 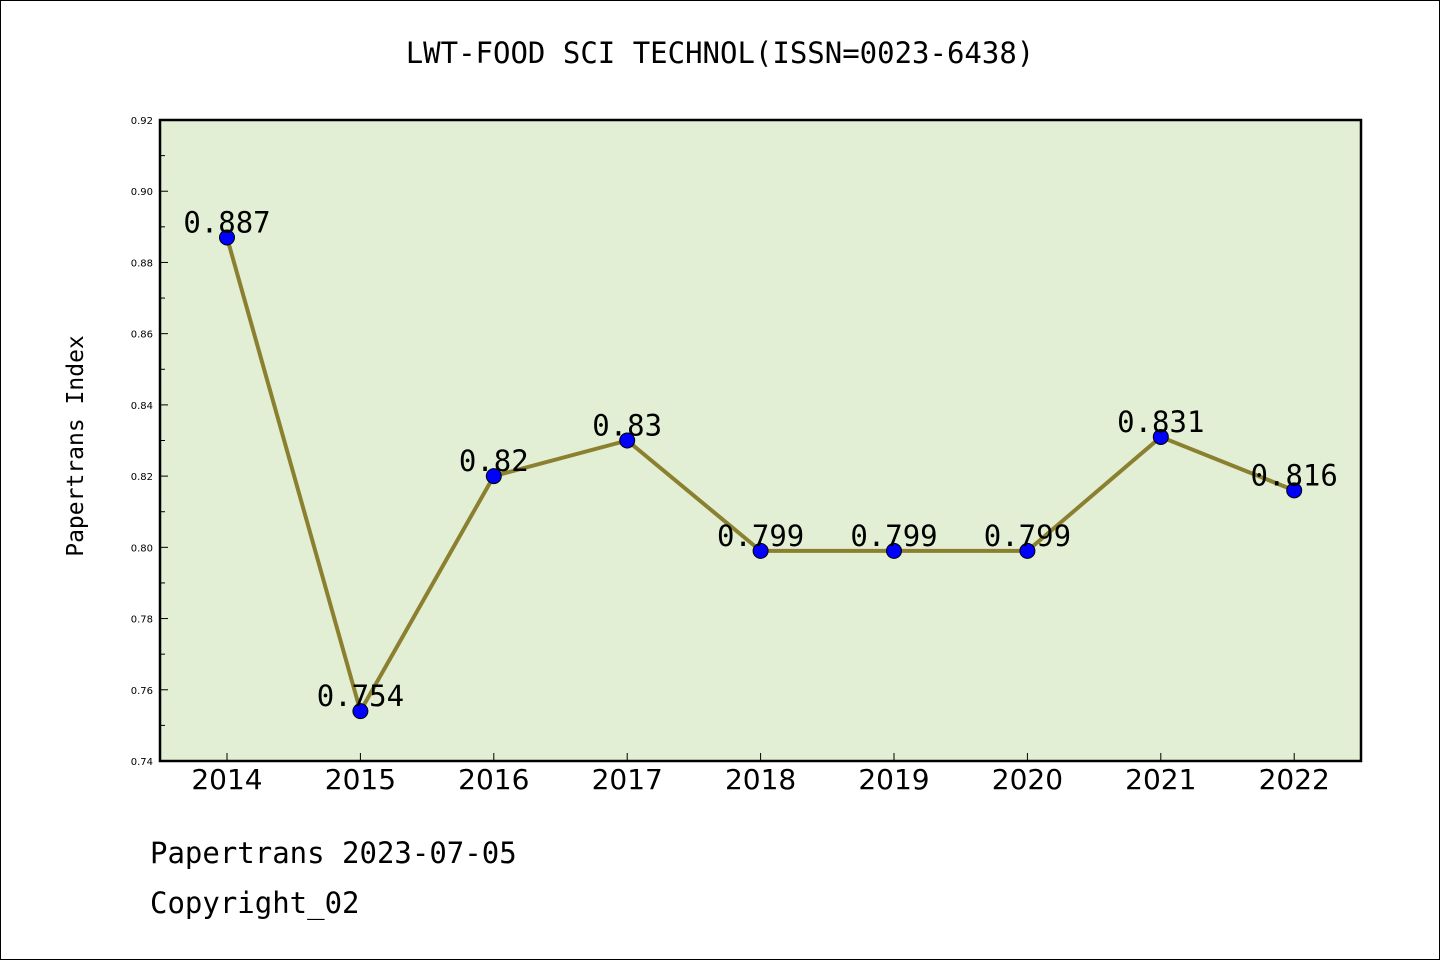 I want to click on x-tick-label: 2015, so click(x=360, y=779).